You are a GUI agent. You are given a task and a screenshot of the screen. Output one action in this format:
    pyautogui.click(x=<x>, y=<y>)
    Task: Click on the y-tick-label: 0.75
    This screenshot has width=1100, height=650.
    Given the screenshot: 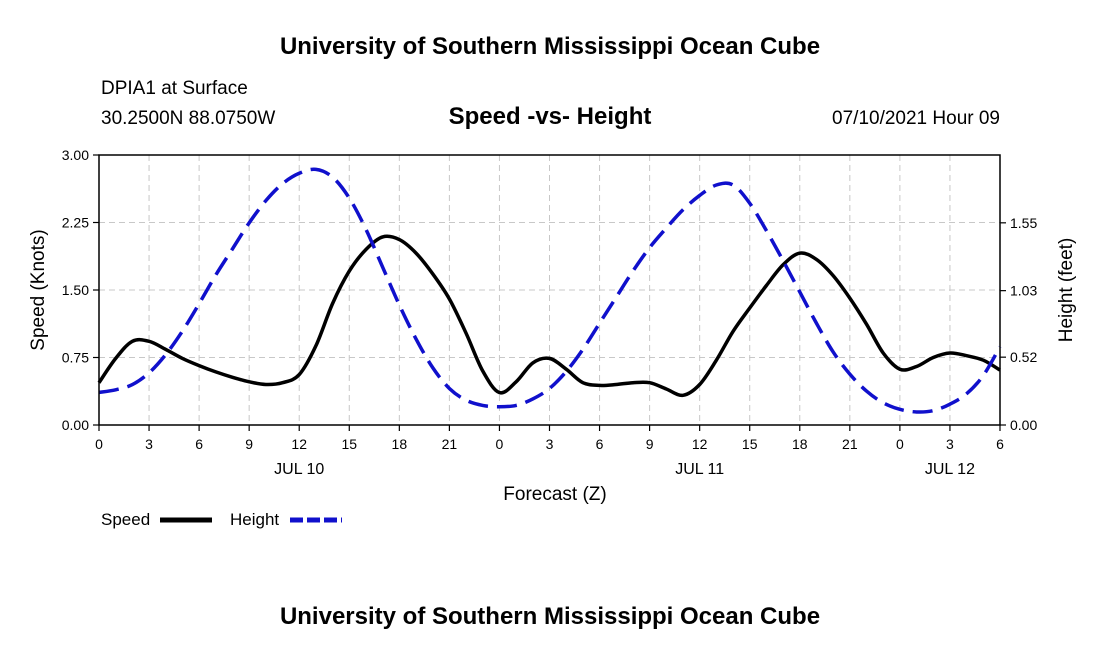 What is the action you would take?
    pyautogui.click(x=75, y=358)
    